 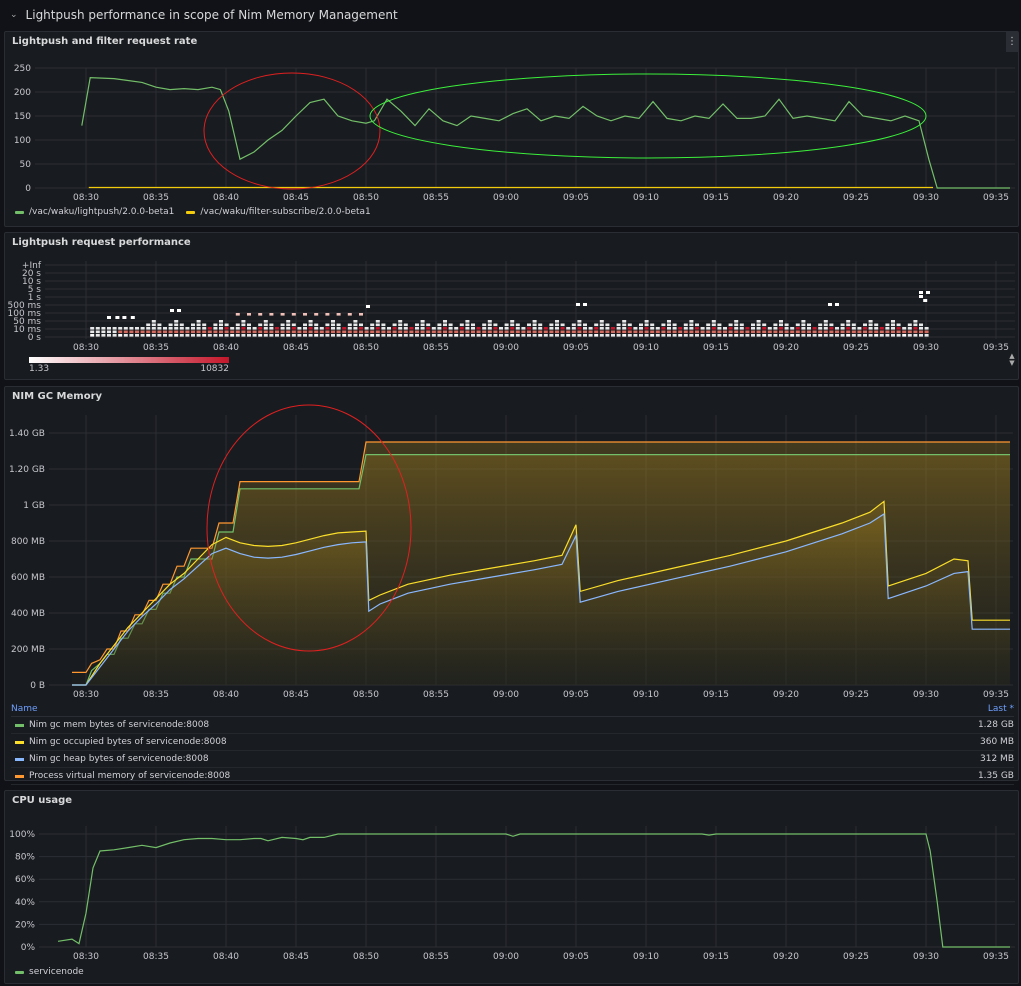 I want to click on header-name: Name, so click(x=24, y=709).